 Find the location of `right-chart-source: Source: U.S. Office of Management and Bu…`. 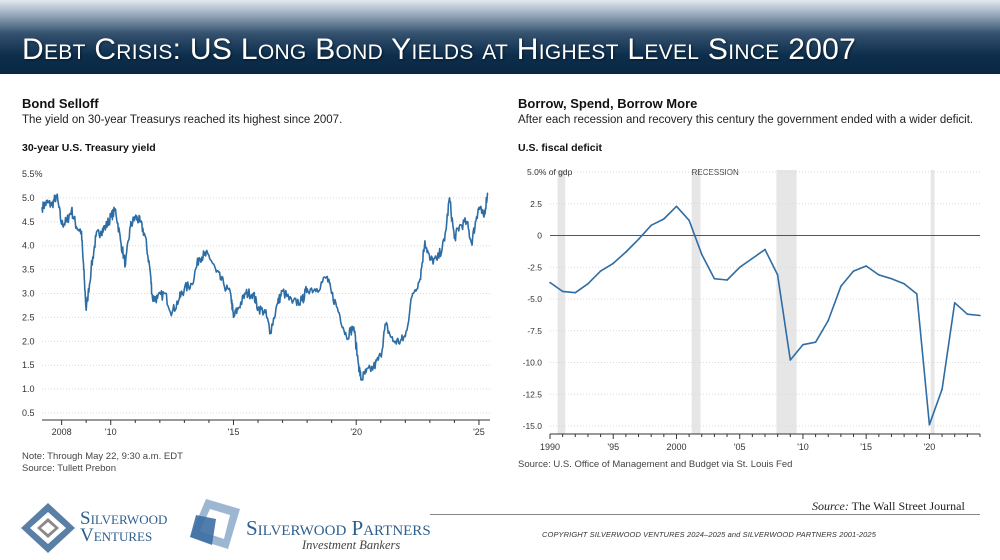

right-chart-source: Source: U.S. Office of Management and Bu… is located at coordinates (655, 464).